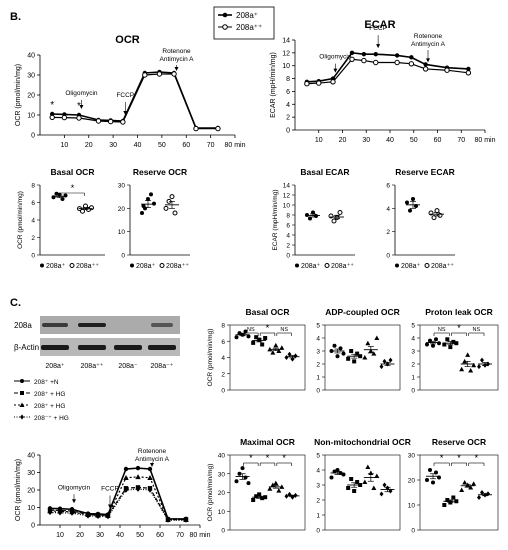  What do you see at coordinates (288, 226) in the screenshot?
I see `y-tick-label: 6` at bounding box center [288, 226].